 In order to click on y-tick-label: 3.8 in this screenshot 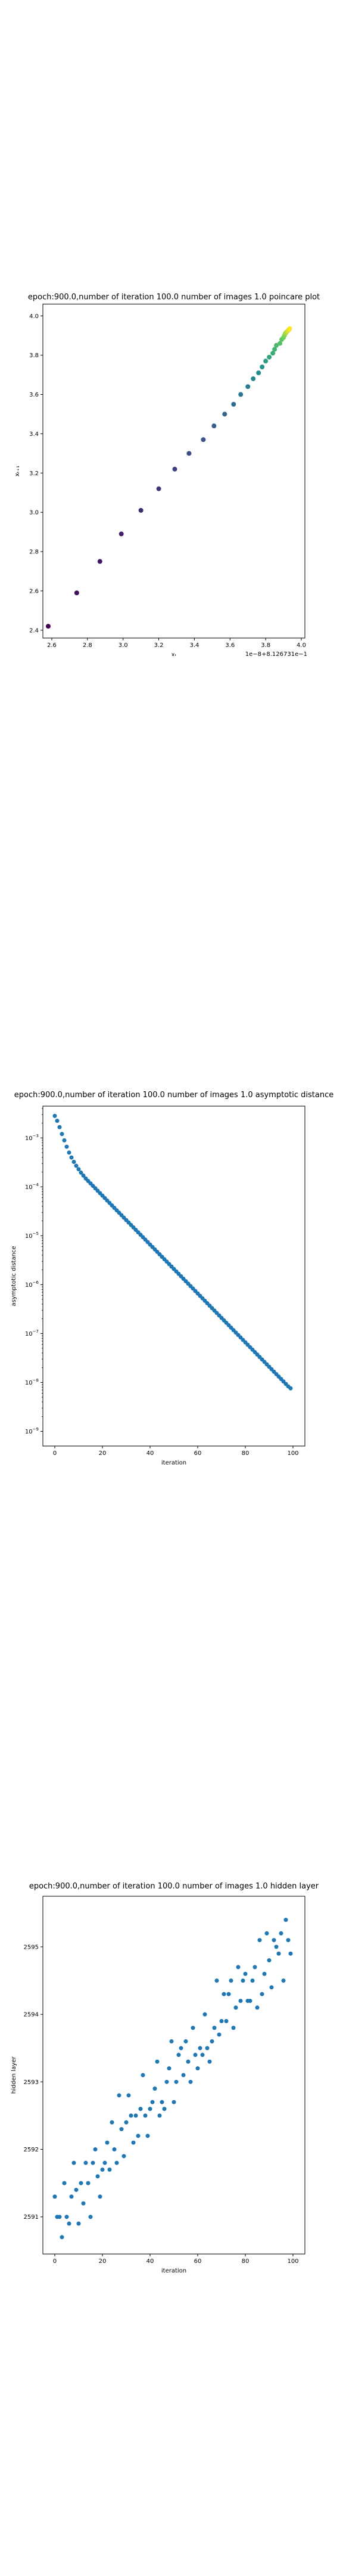, I will do `click(34, 356)`.